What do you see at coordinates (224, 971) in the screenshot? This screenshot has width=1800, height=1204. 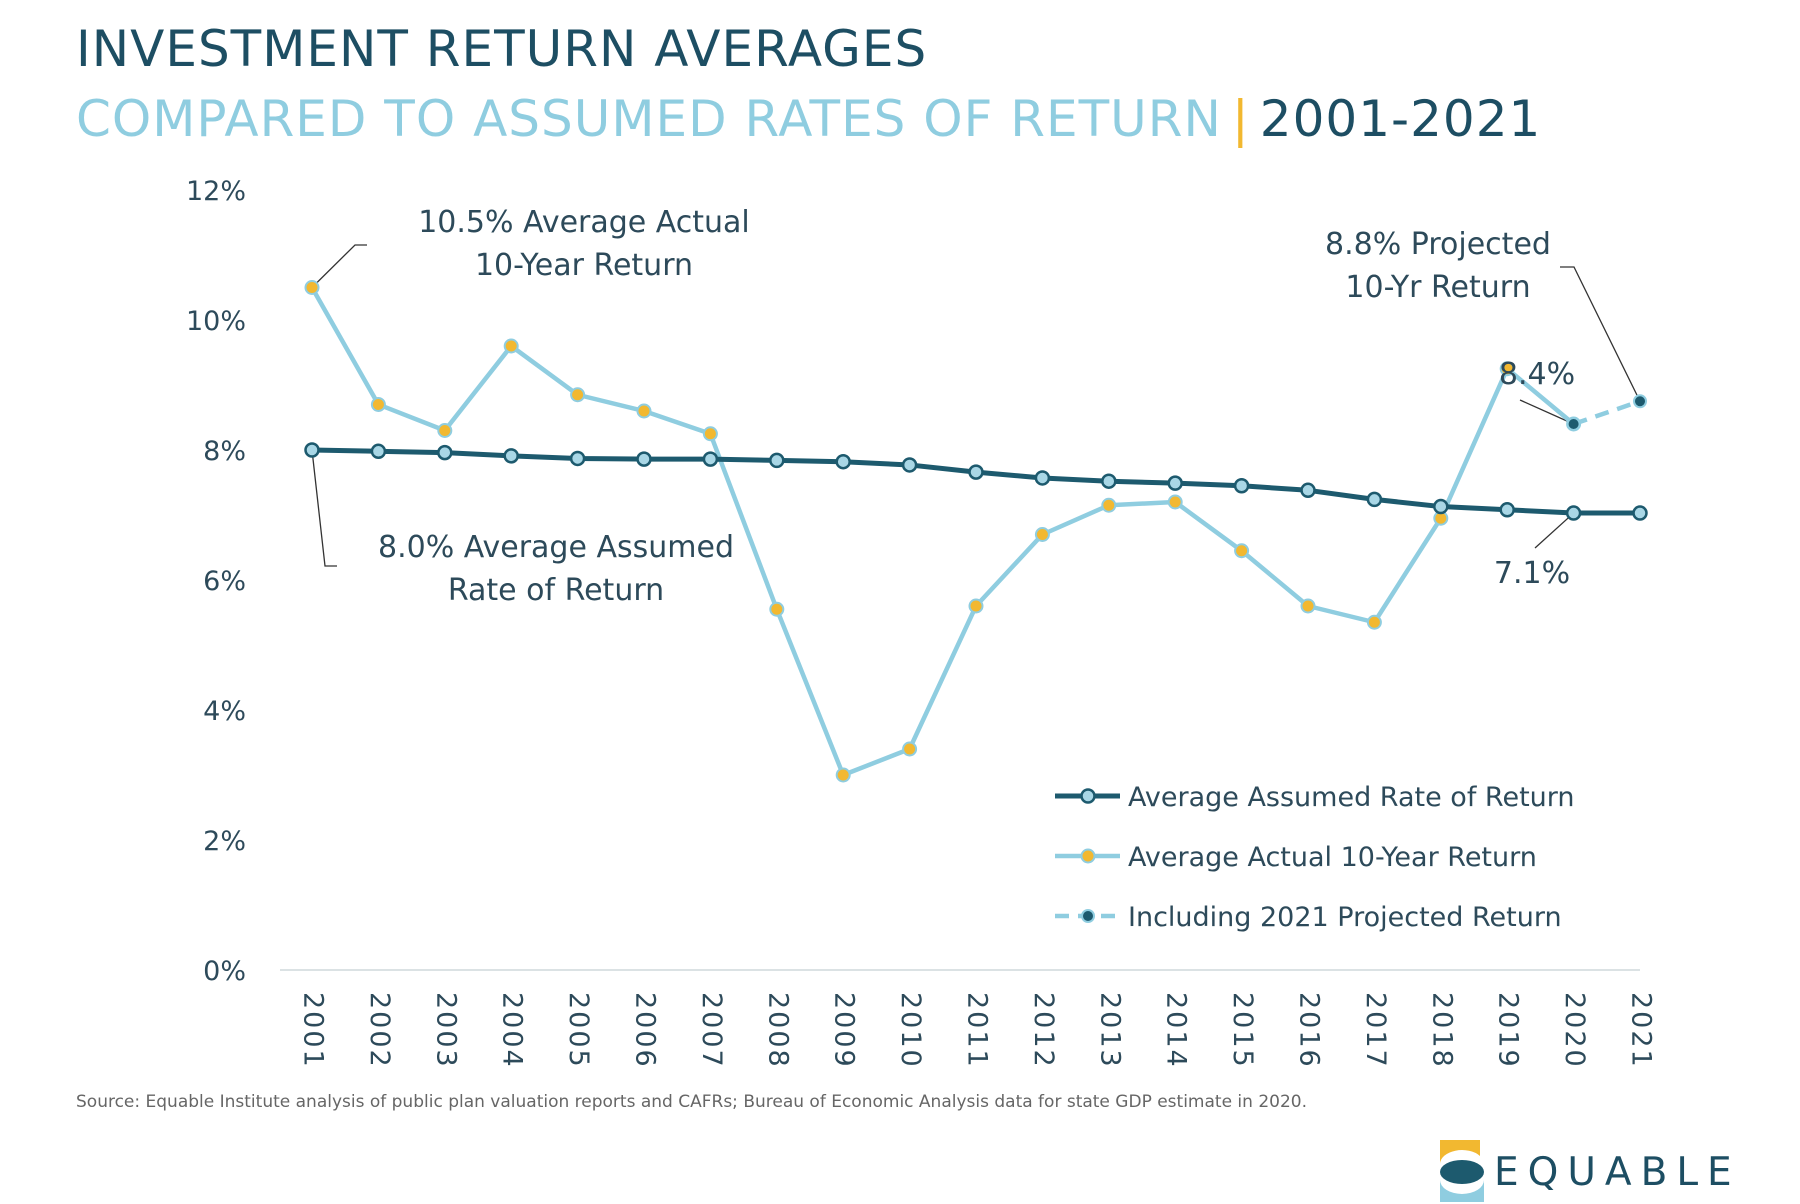 I see `y-tick-label: 0%` at bounding box center [224, 971].